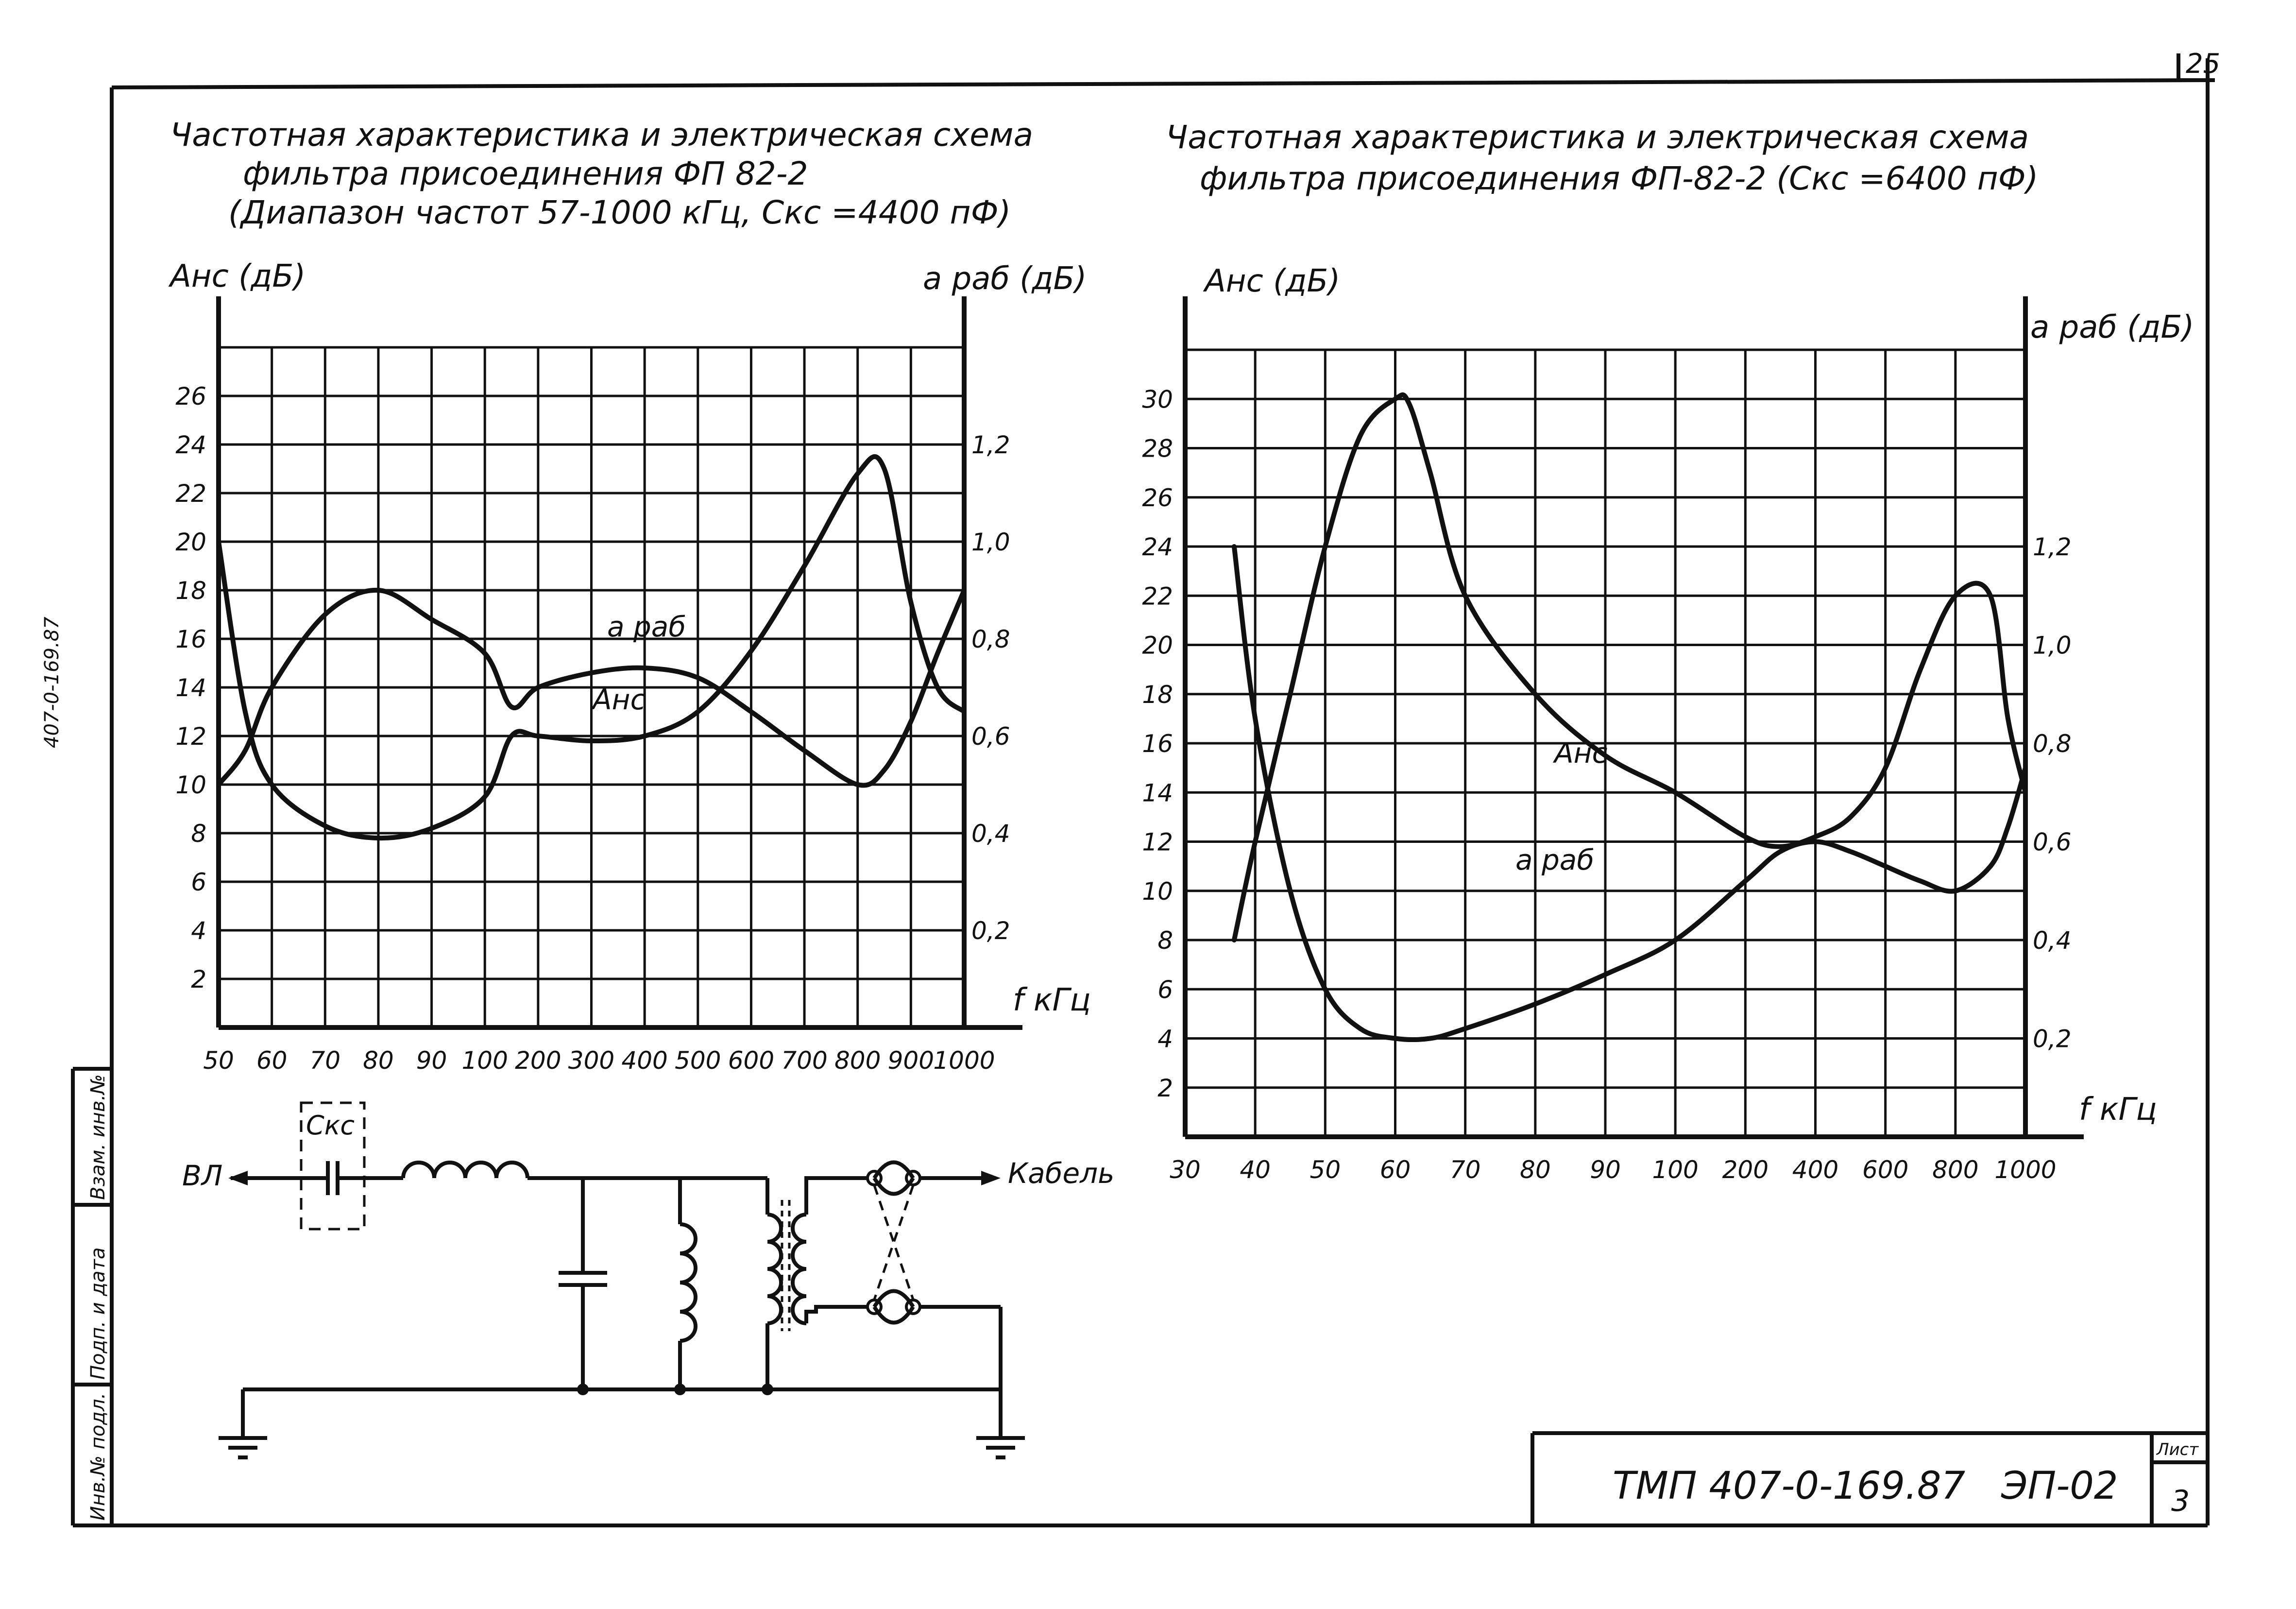  What do you see at coordinates (2203, 64) in the screenshot?
I see `page-corner-number: 25` at bounding box center [2203, 64].